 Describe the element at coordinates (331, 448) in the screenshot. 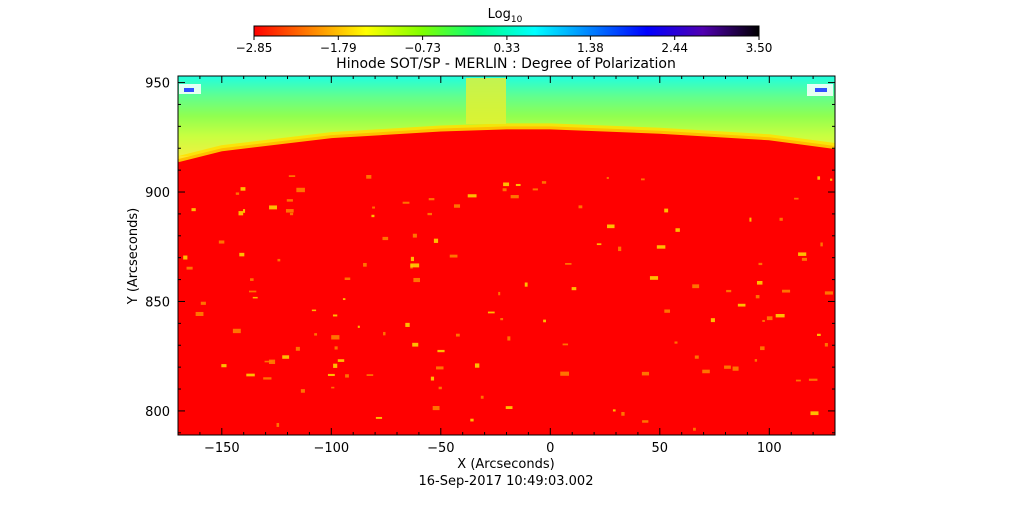

I see `x-tick-label: −100` at that location.